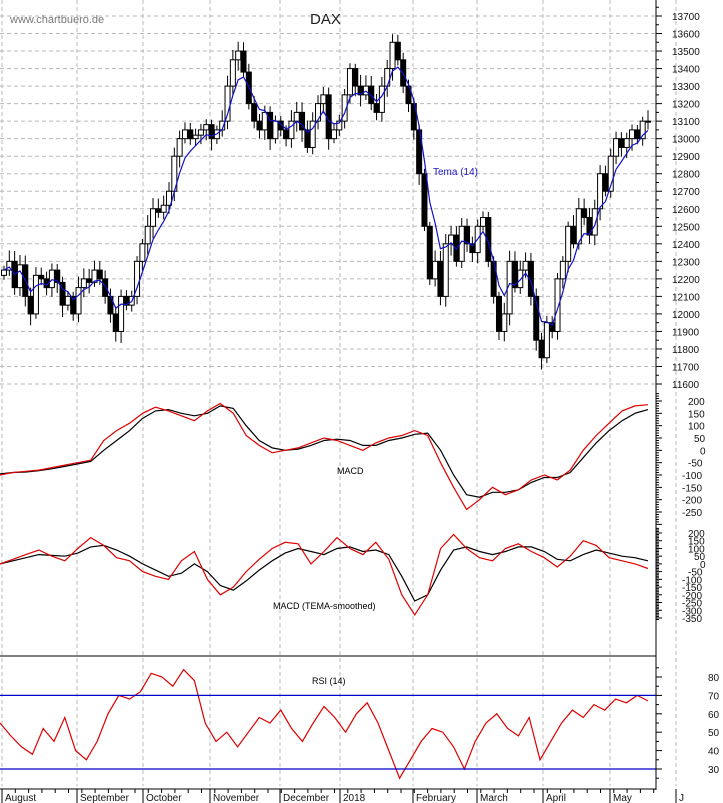 This screenshot has height=803, width=723. I want to click on price-tick-label: 13200, so click(686, 105).